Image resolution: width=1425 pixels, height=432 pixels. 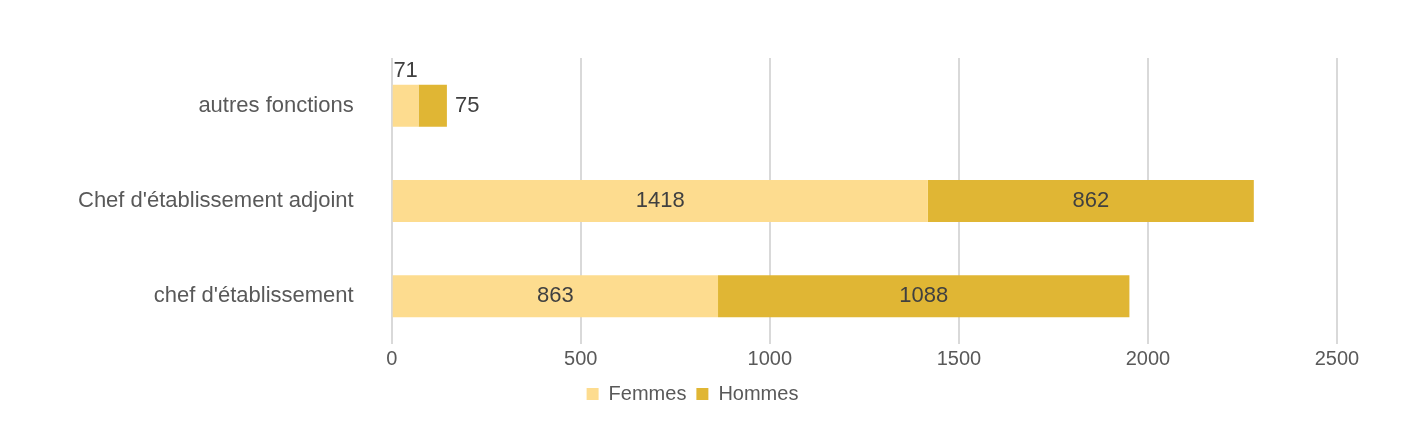 What do you see at coordinates (276, 104) in the screenshot?
I see `y-tick-label: autres fonctions` at bounding box center [276, 104].